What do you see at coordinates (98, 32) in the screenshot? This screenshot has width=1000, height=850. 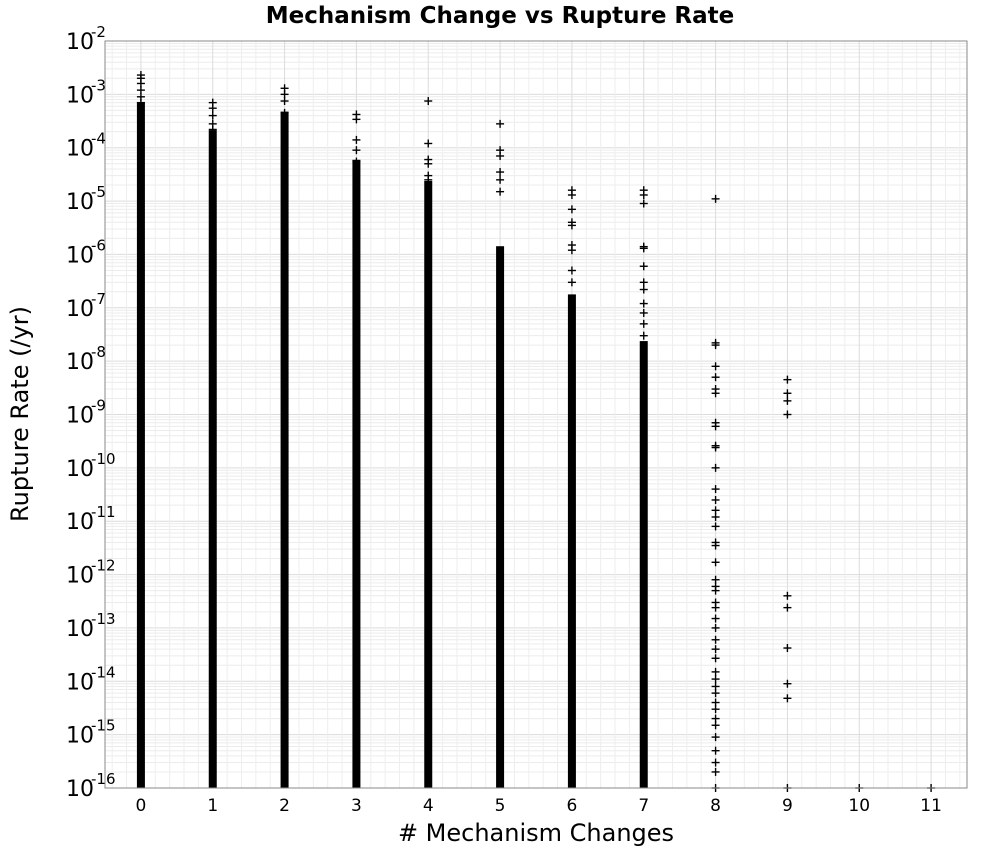 I see `y-tick-exponent: -2` at bounding box center [98, 32].